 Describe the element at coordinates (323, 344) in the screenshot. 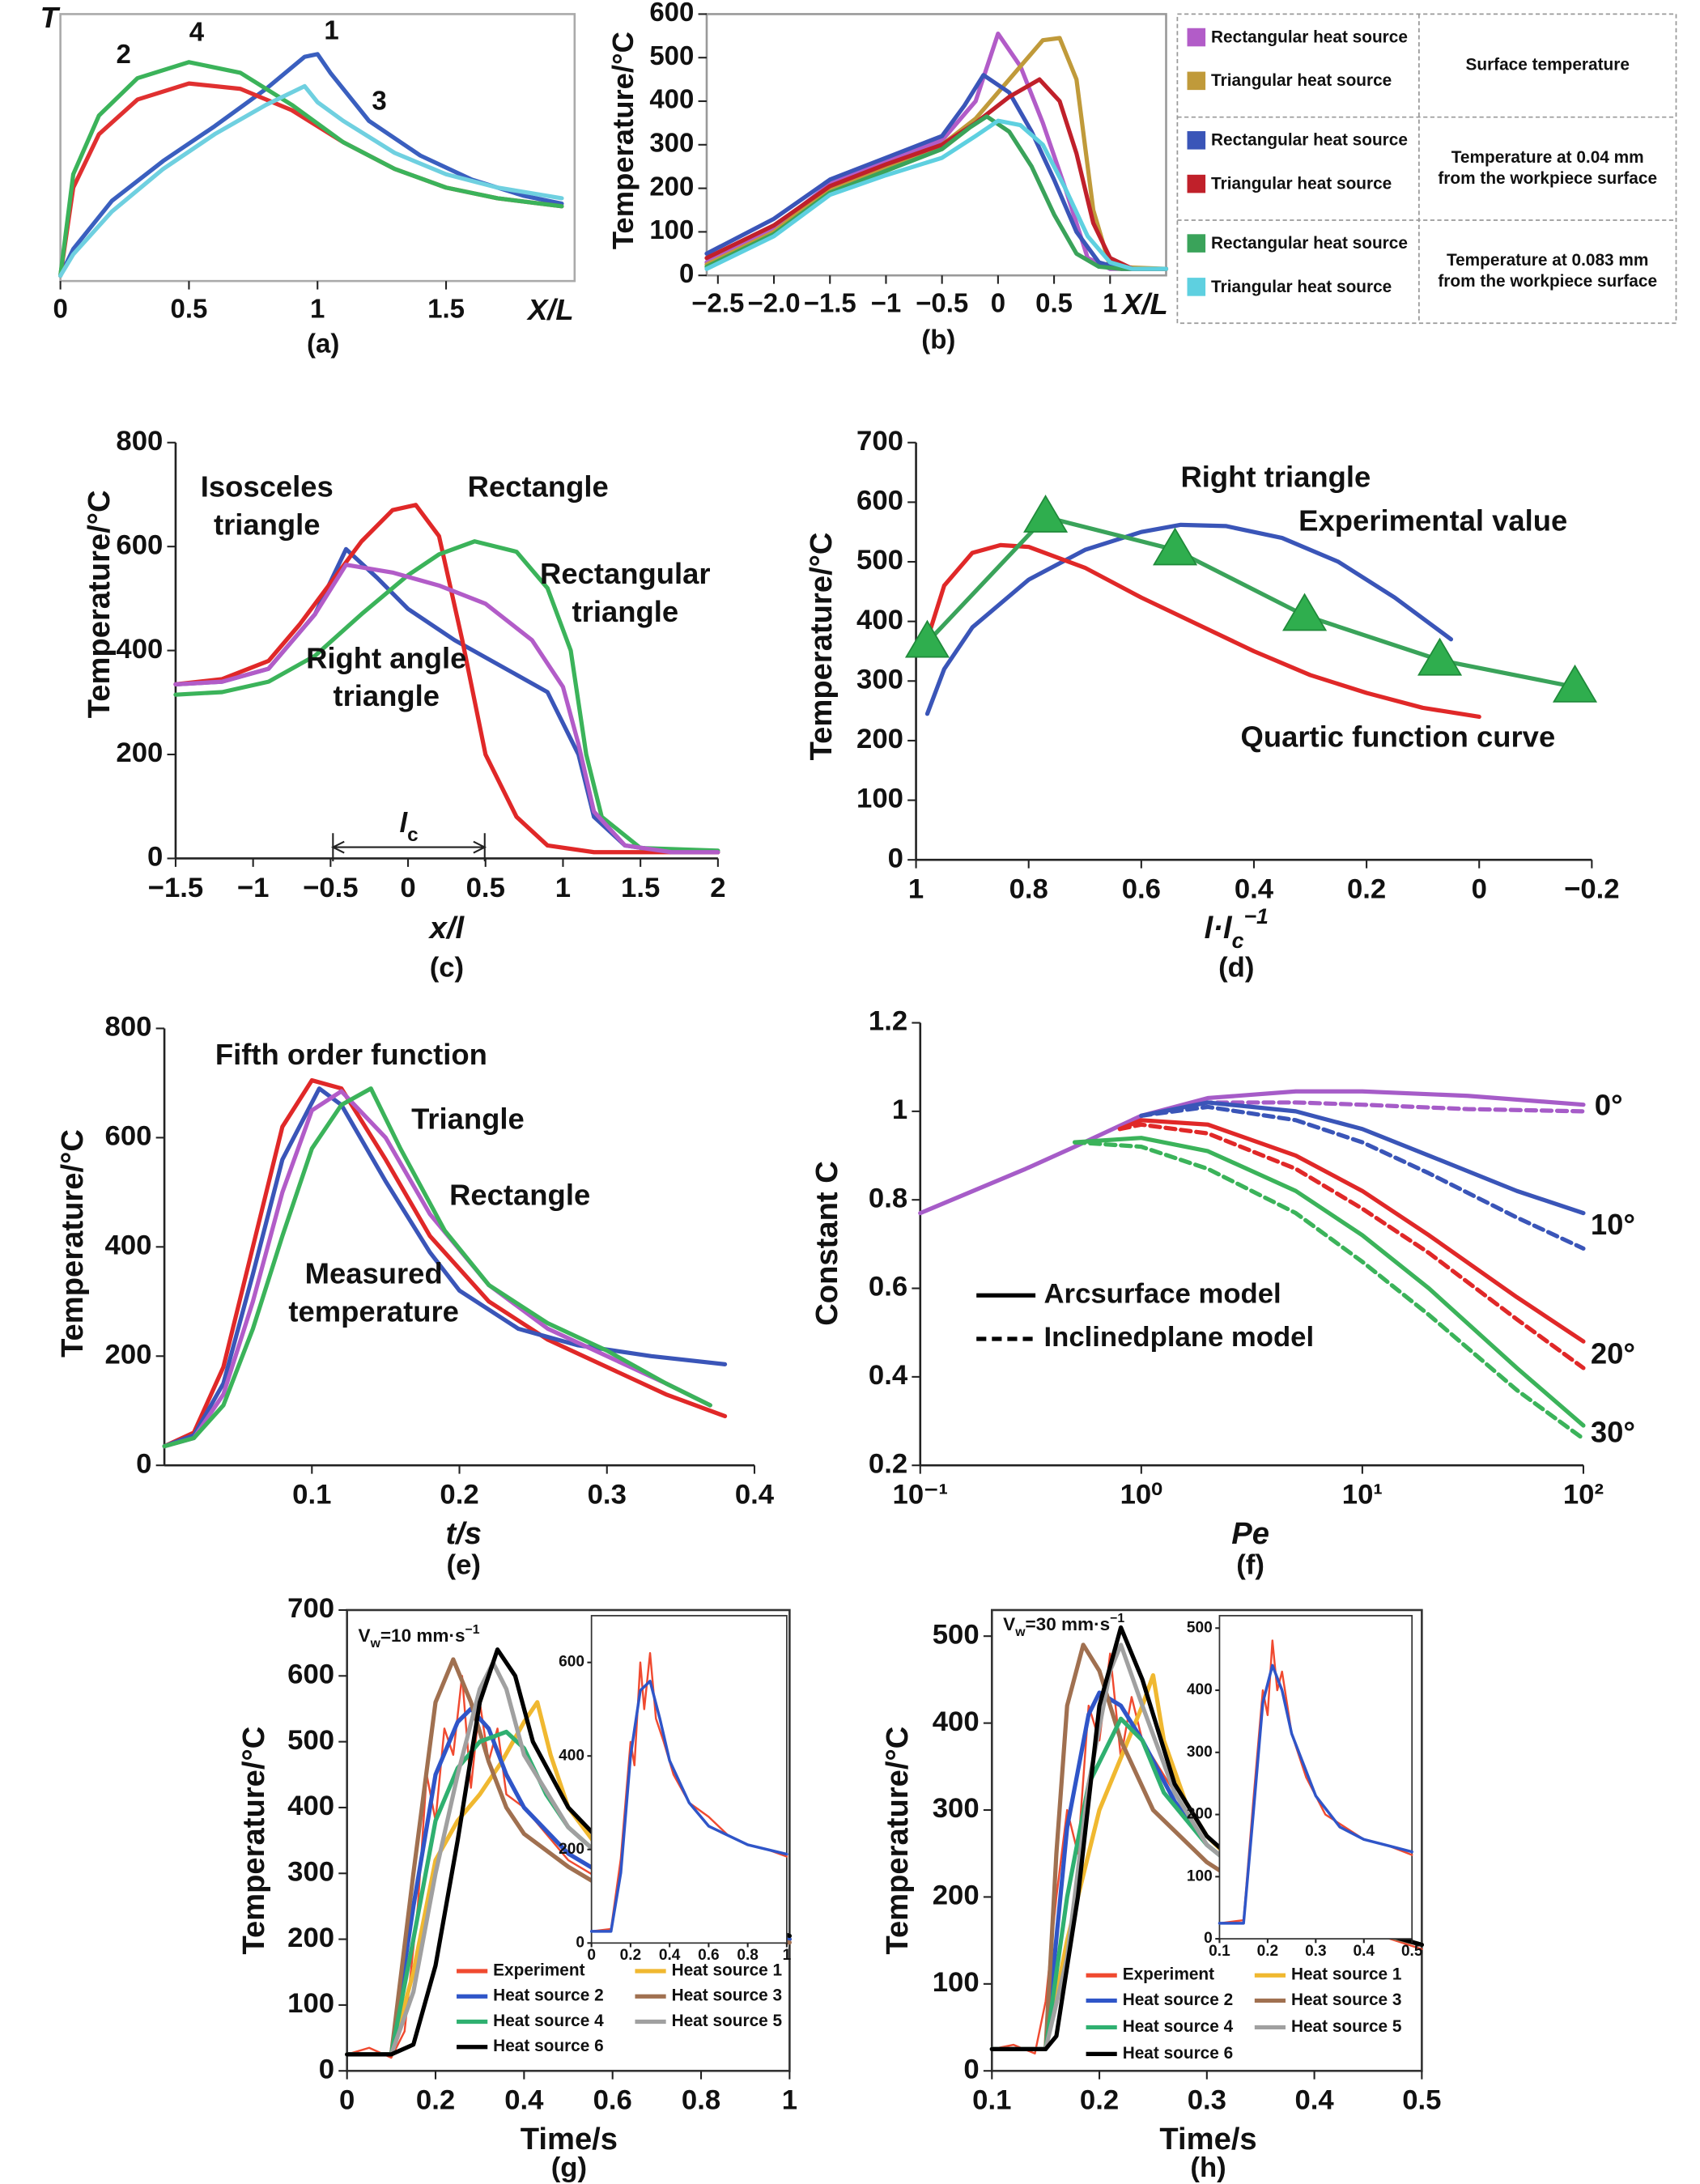

I see `caption: (a)` at that location.